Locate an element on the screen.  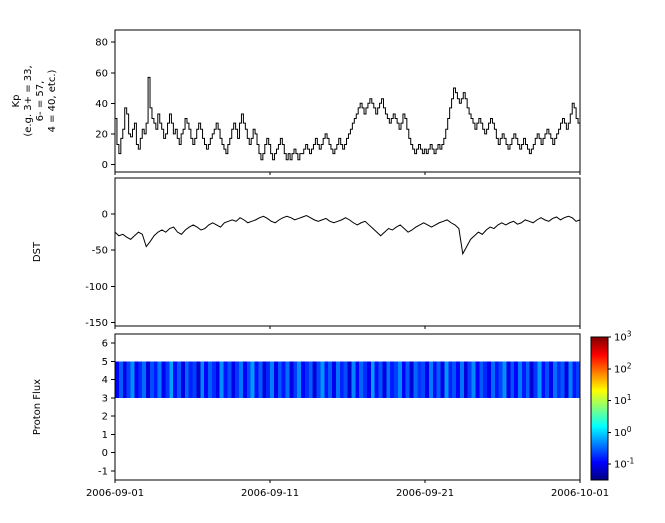
y-tick-label: 3 is located at coordinates (105, 398).